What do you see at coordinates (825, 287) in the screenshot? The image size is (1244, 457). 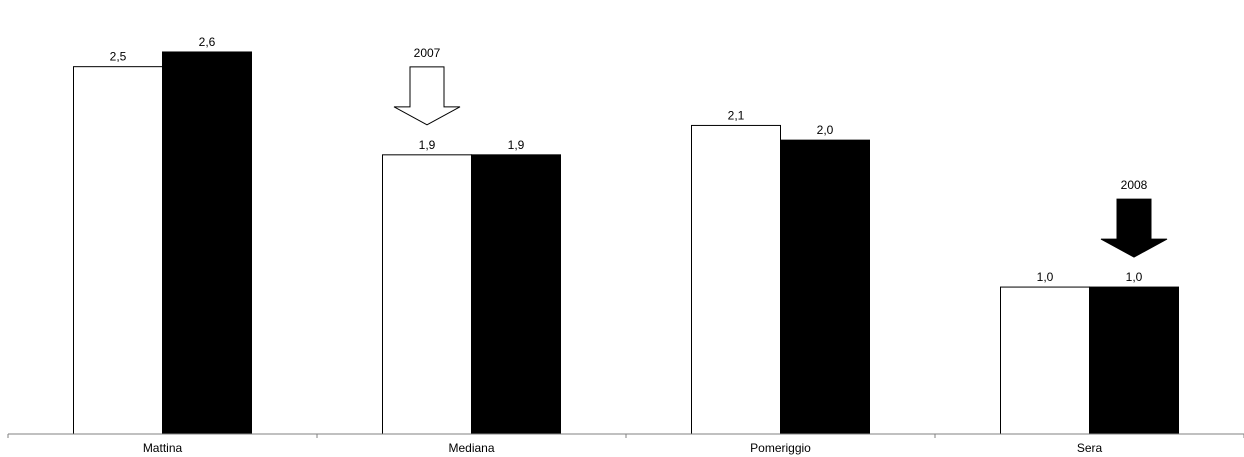 I see `bar-2008-pomeriggio` at bounding box center [825, 287].